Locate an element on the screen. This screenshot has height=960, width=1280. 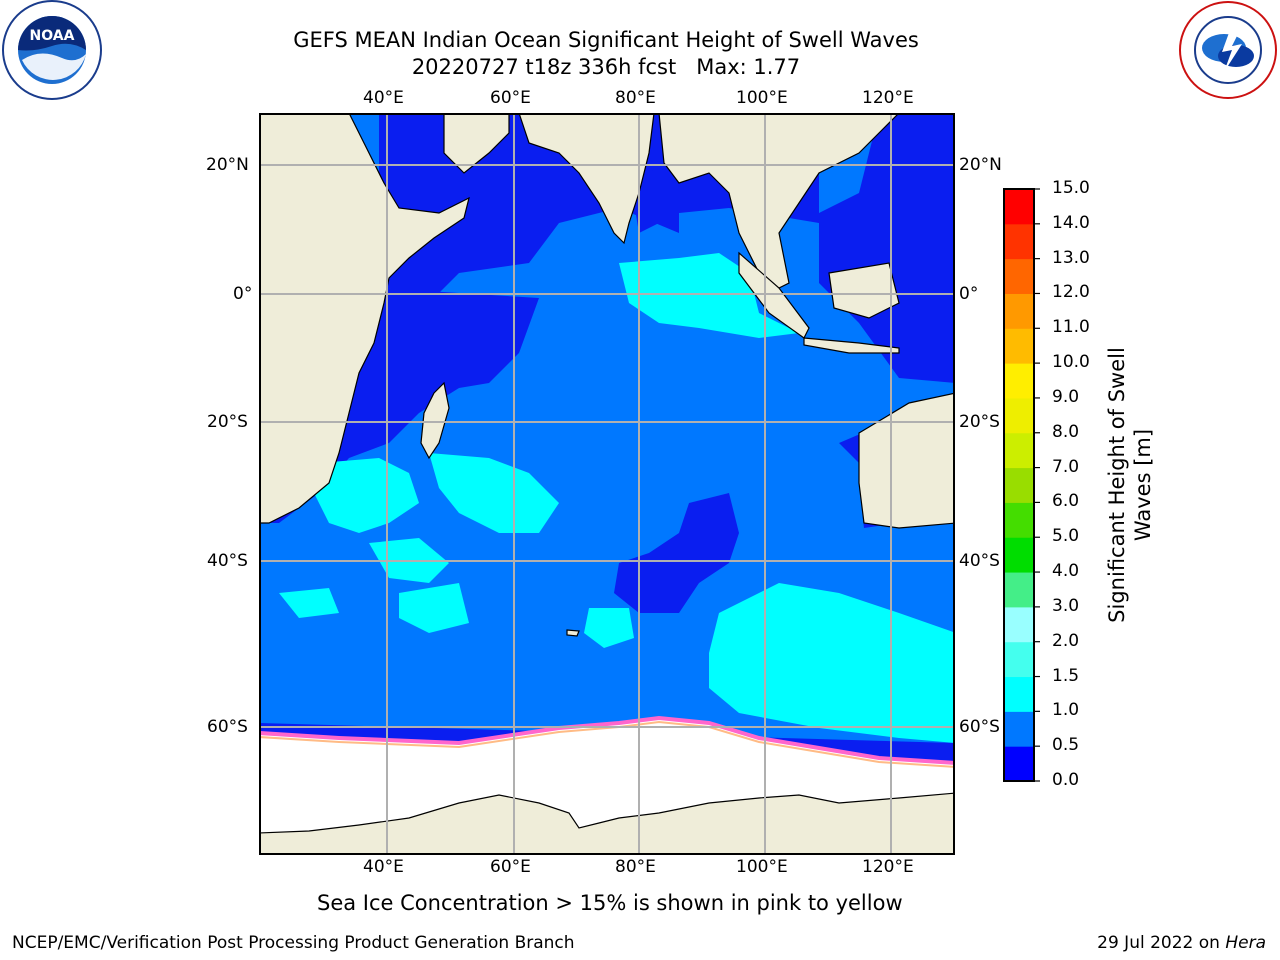
lon-label-bottom-100e: 100°E is located at coordinates (762, 867).